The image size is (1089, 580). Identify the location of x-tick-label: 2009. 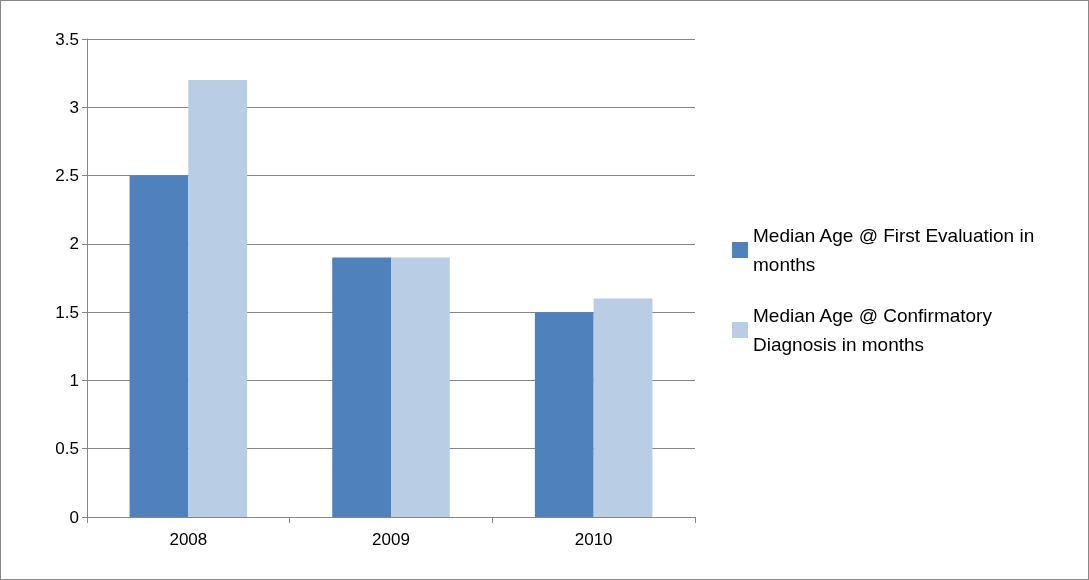
(391, 539).